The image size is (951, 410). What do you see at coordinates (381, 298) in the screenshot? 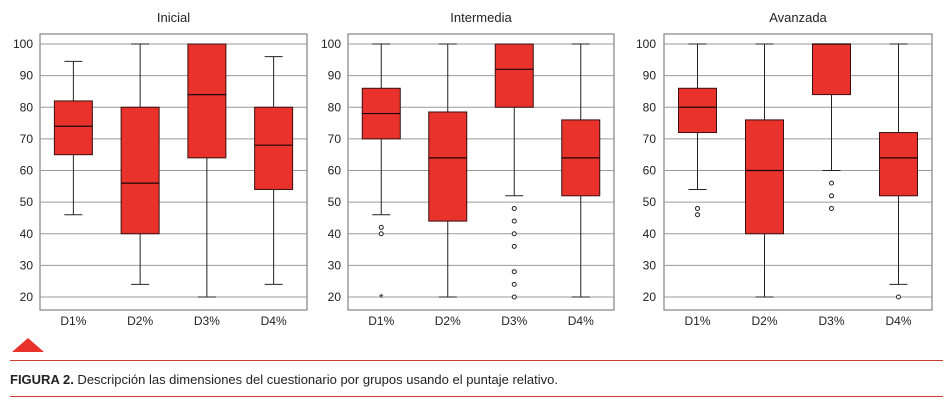
I see `extreme-point: *` at bounding box center [381, 298].